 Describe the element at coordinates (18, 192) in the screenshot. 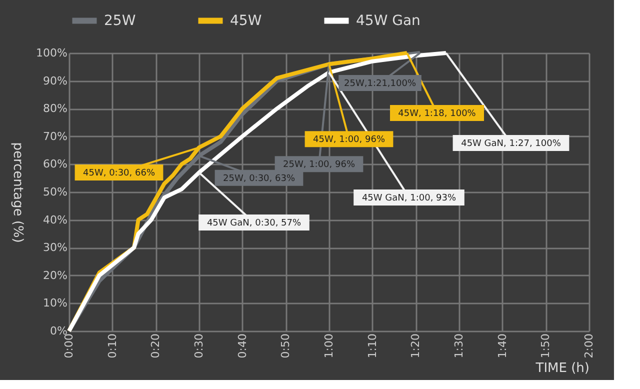

I see `y-axis-title: percentage (%)` at that location.